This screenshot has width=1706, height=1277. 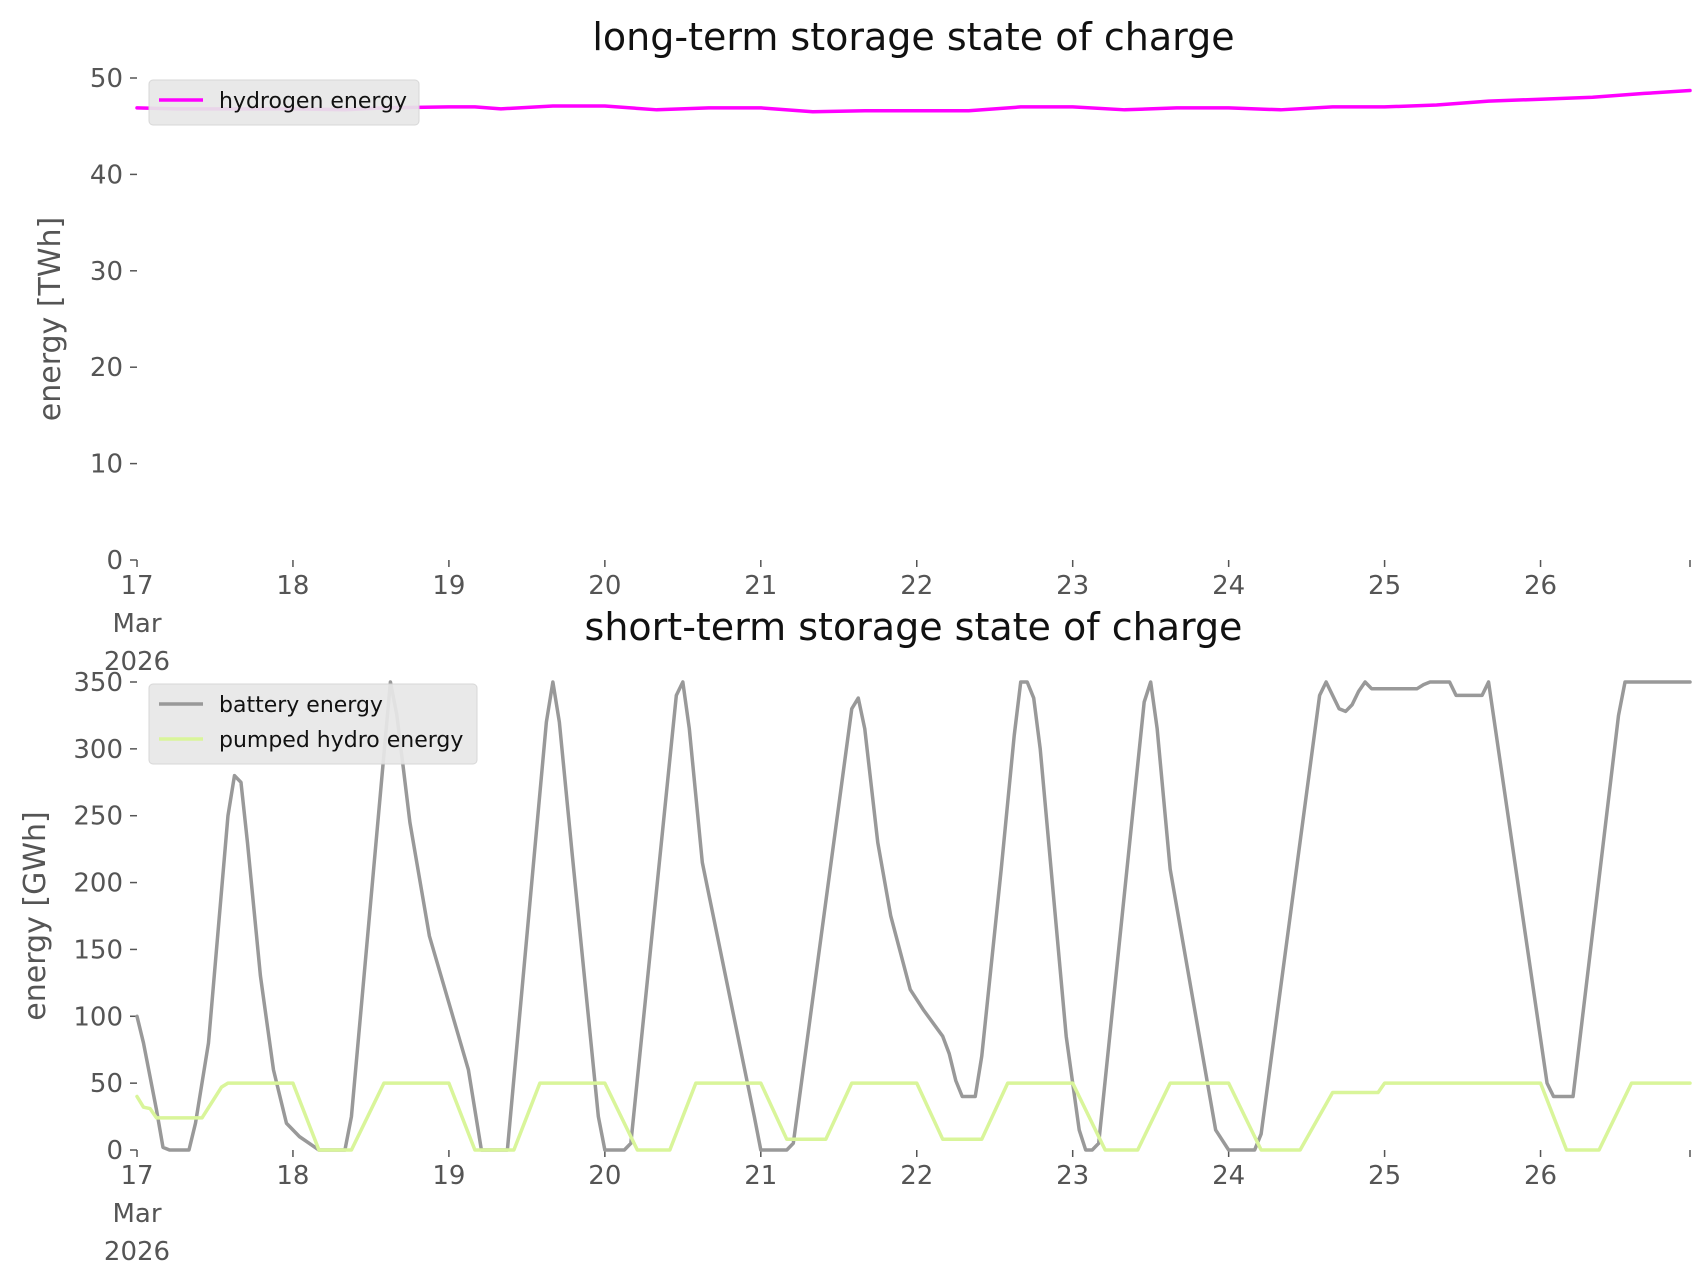 What do you see at coordinates (106, 368) in the screenshot?
I see `y-tick-label: 20` at bounding box center [106, 368].